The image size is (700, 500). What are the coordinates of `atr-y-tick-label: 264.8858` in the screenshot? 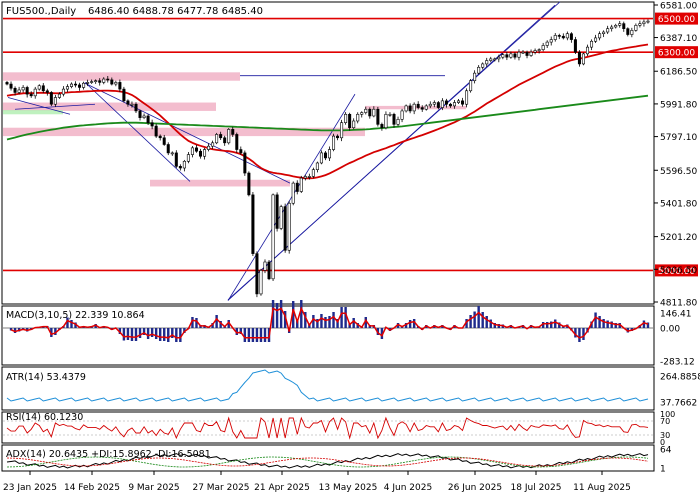 It's located at (680, 378).